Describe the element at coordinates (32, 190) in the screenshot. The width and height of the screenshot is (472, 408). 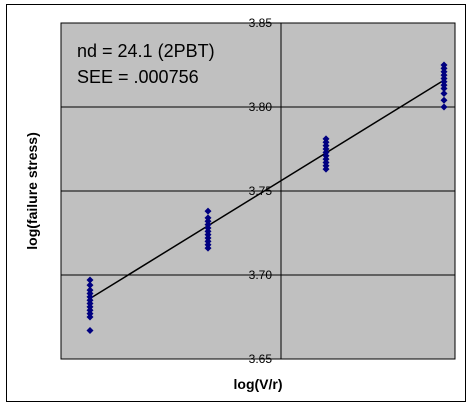
I see `y-axis-title: log(failure stress)` at that location.